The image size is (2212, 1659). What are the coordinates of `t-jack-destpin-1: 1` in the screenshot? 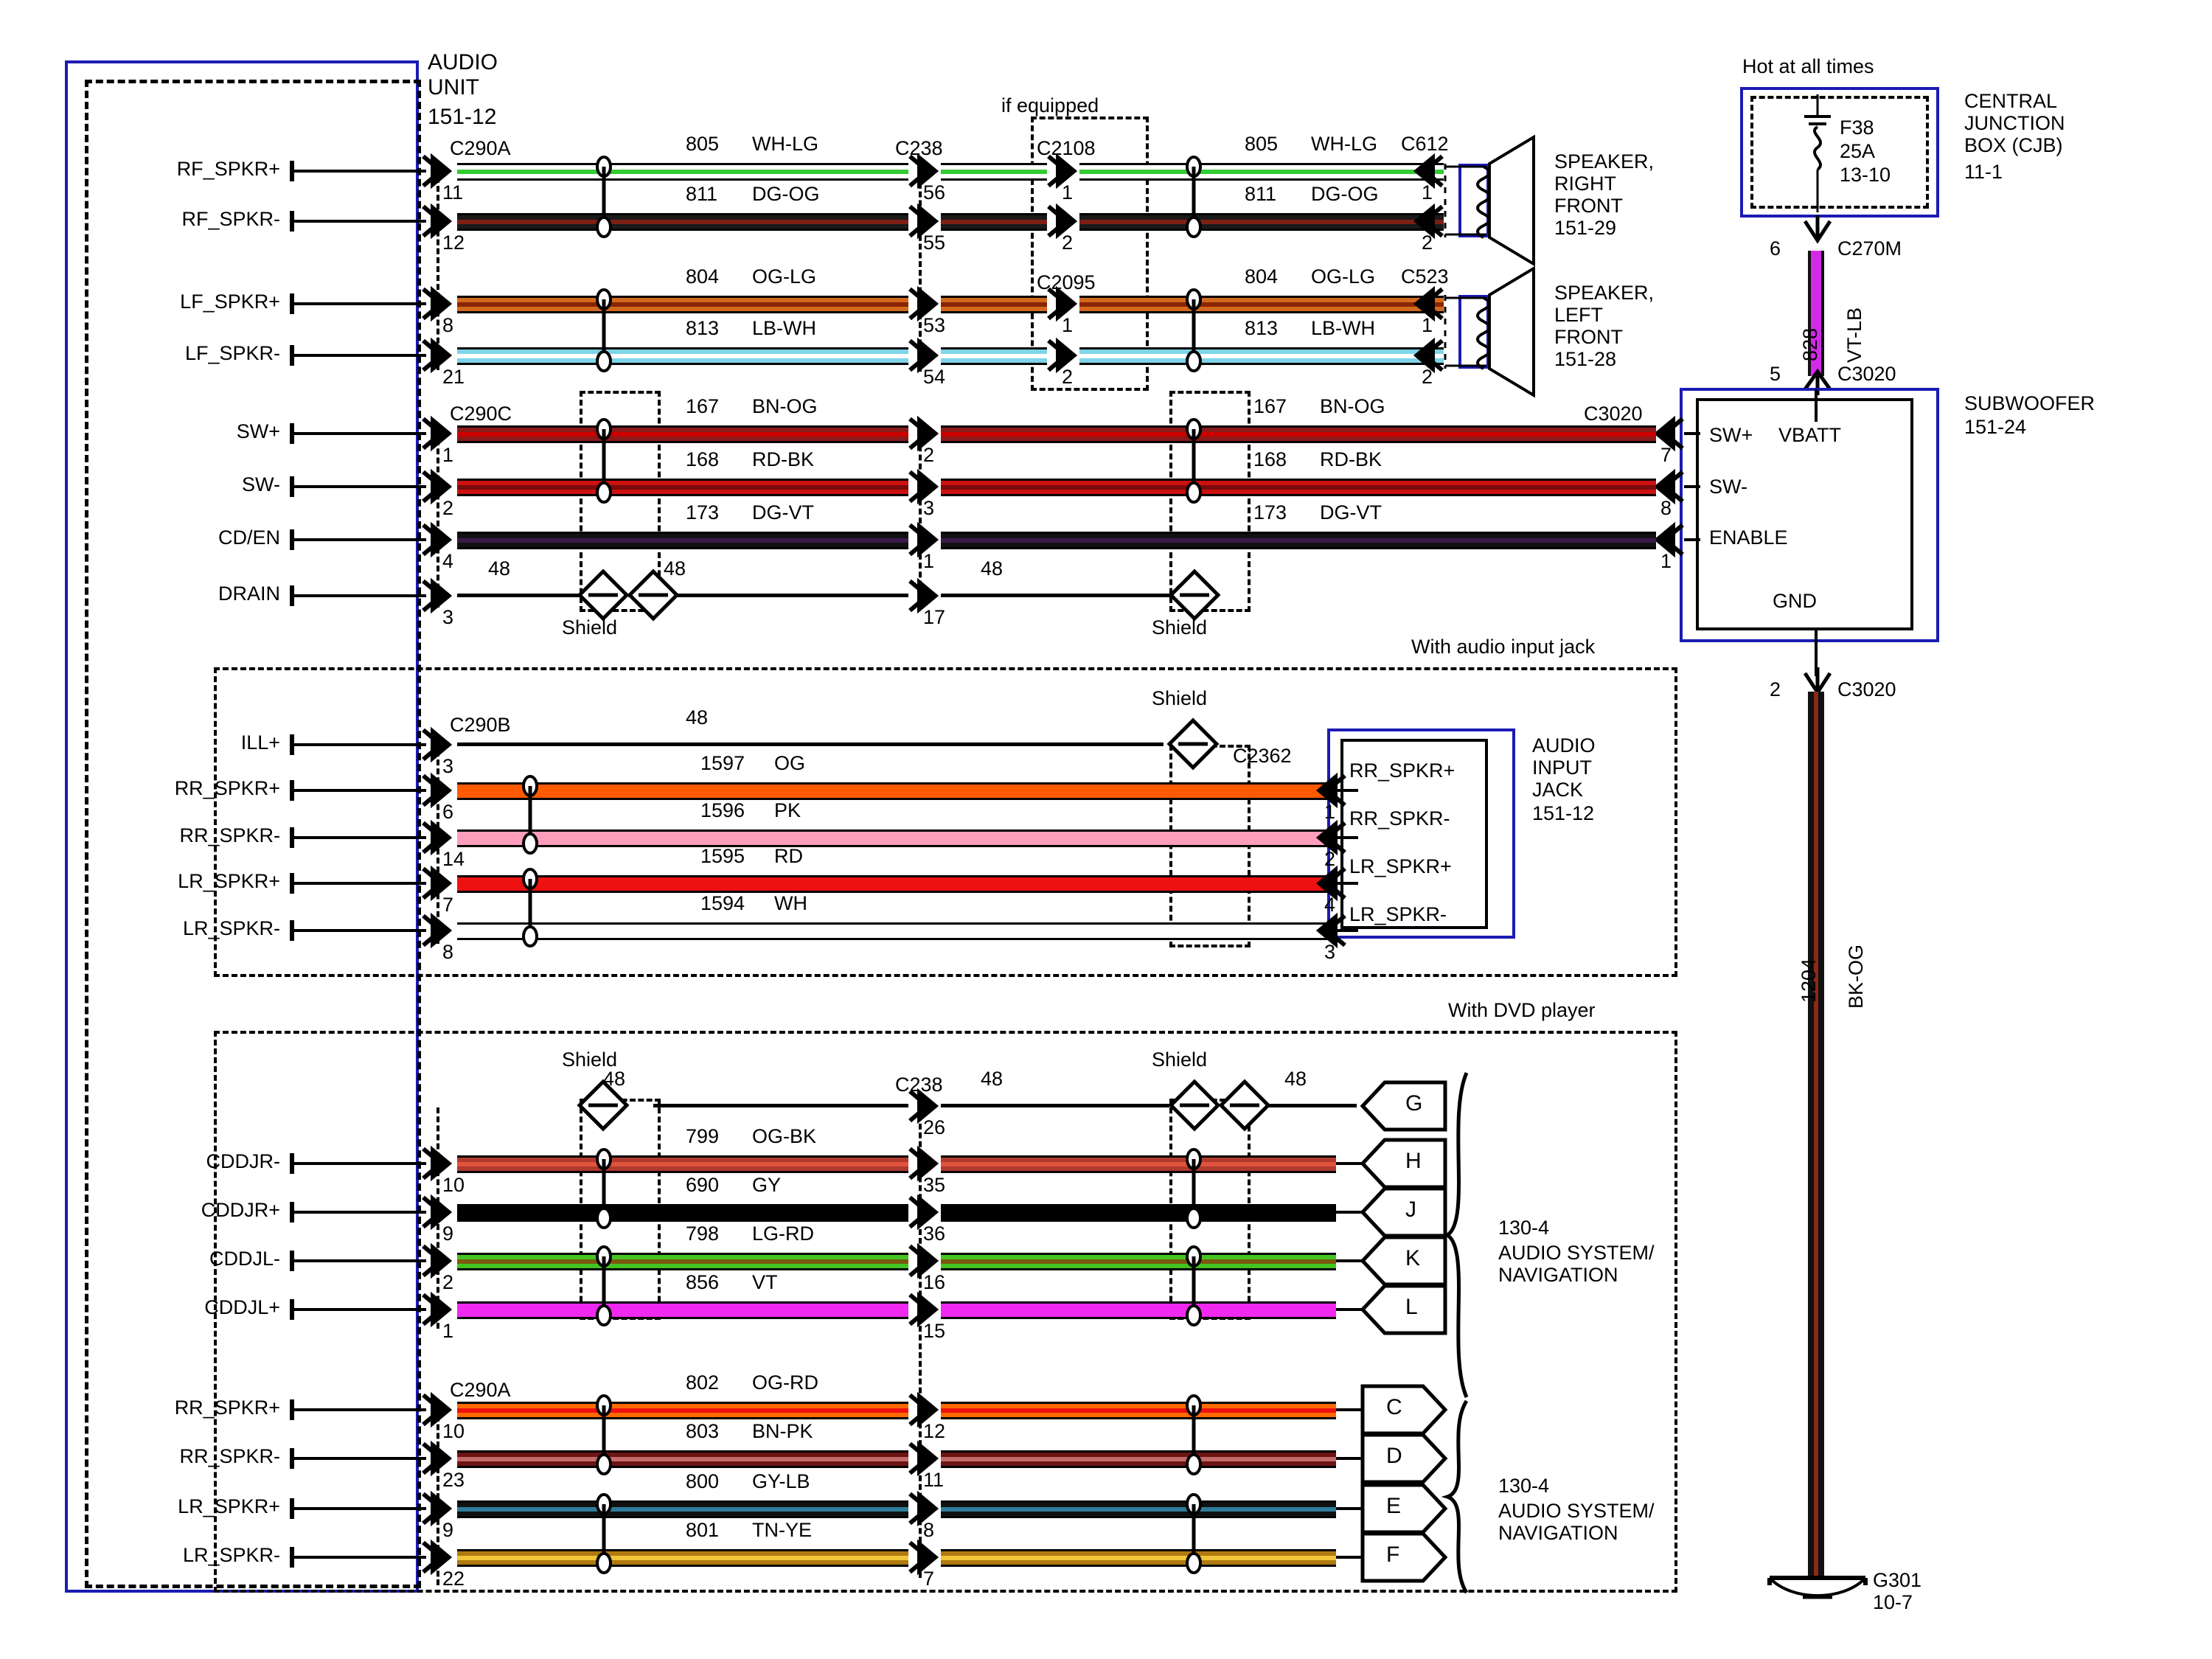 It's located at (1330, 812).